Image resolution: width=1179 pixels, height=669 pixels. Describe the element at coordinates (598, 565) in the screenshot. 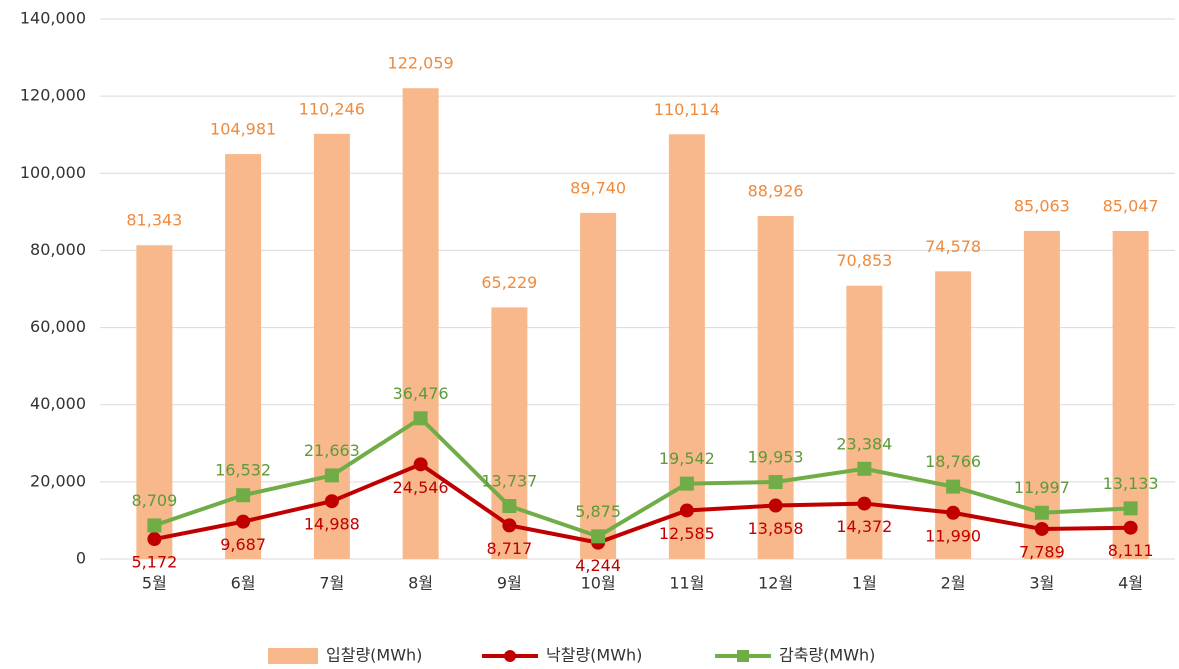

I see `data-label: 4,244` at that location.